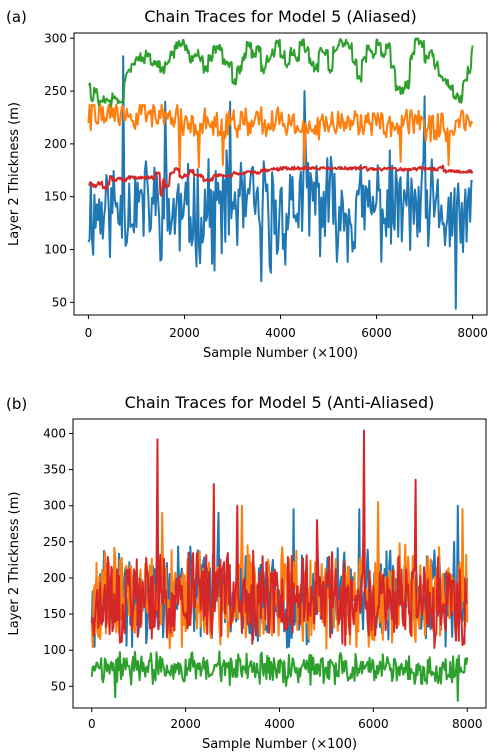 The height and width of the screenshot is (755, 500). What do you see at coordinates (472, 333) in the screenshot?
I see `chart-a-x-tick-label: 8000` at bounding box center [472, 333].